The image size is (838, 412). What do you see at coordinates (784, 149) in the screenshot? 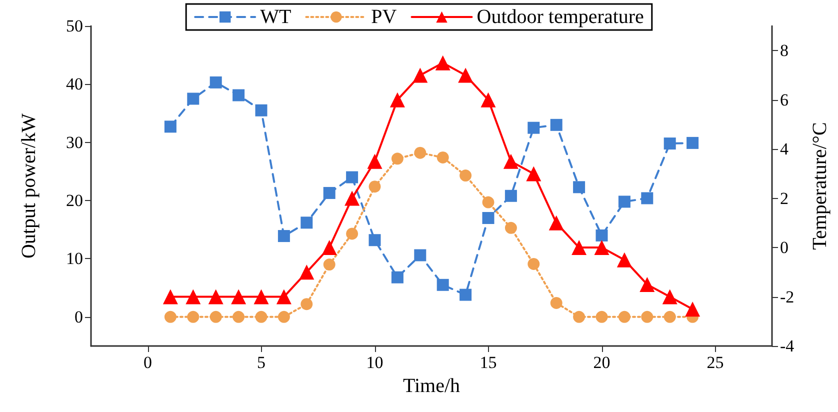
I see `y2-tick-label: 4` at bounding box center [784, 149].